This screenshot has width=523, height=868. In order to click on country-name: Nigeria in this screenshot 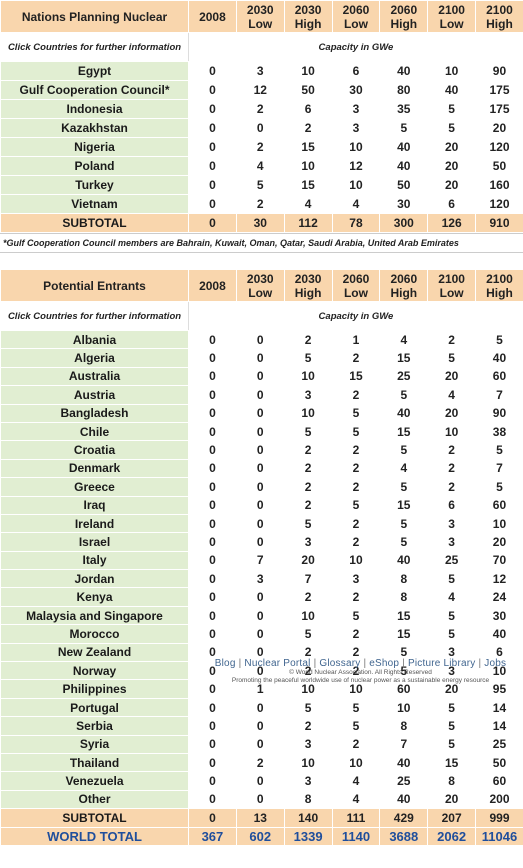, I will do `click(94, 147)`.